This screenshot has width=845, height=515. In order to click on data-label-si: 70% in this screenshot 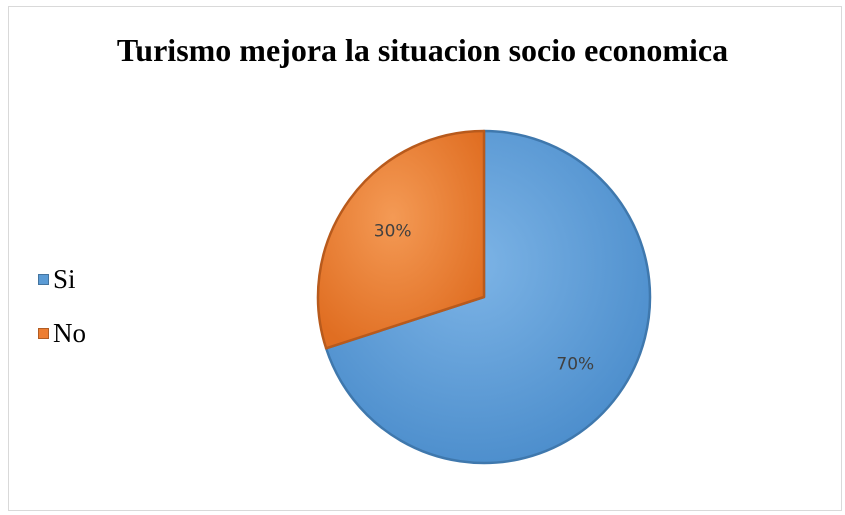, I will do `click(575, 364)`.